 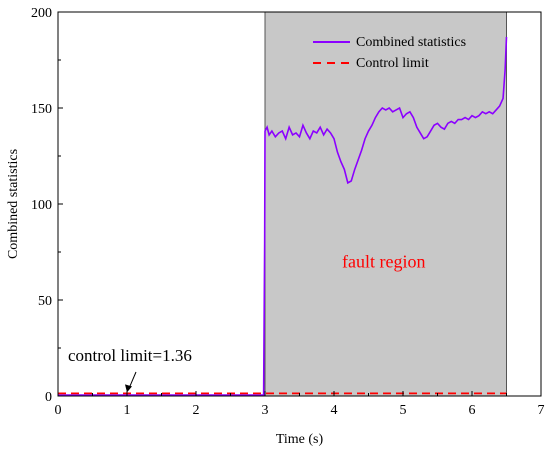 What do you see at coordinates (45, 301) in the screenshot?
I see `y-tick-label: 50` at bounding box center [45, 301].